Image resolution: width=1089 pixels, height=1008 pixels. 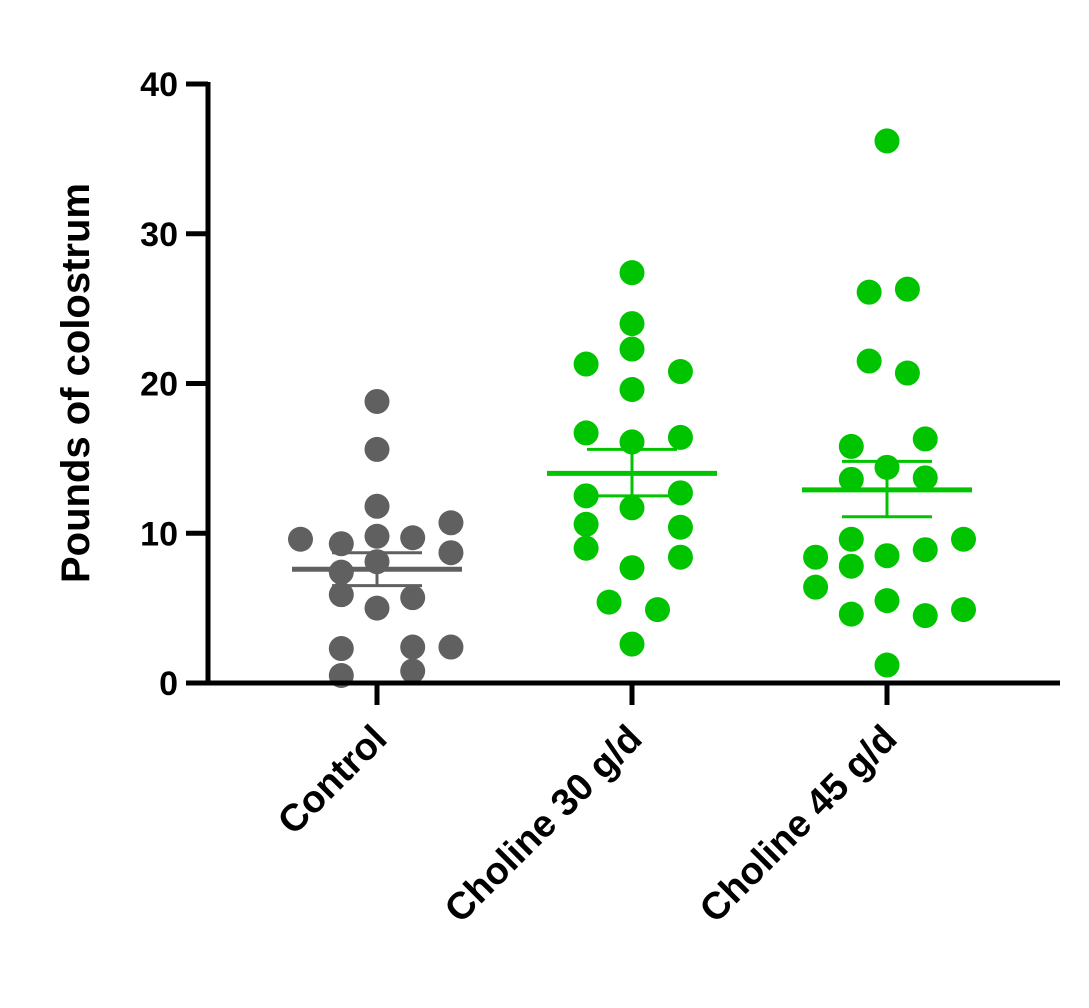 What do you see at coordinates (168, 684) in the screenshot?
I see `y-tick-label: 0` at bounding box center [168, 684].